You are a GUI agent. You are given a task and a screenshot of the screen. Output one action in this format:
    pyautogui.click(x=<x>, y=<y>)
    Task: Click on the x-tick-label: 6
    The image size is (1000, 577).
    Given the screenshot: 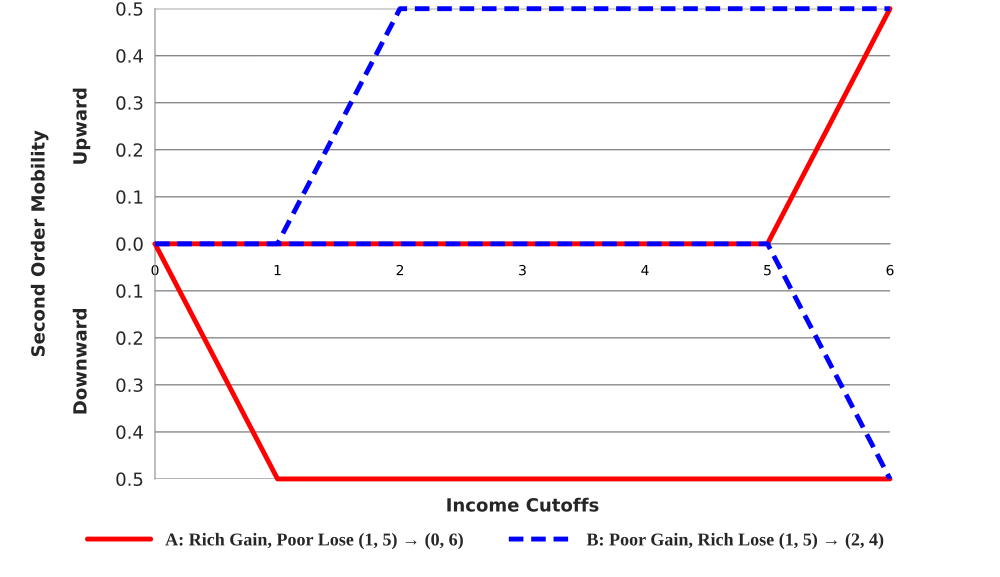 What is the action you would take?
    pyautogui.click(x=890, y=270)
    